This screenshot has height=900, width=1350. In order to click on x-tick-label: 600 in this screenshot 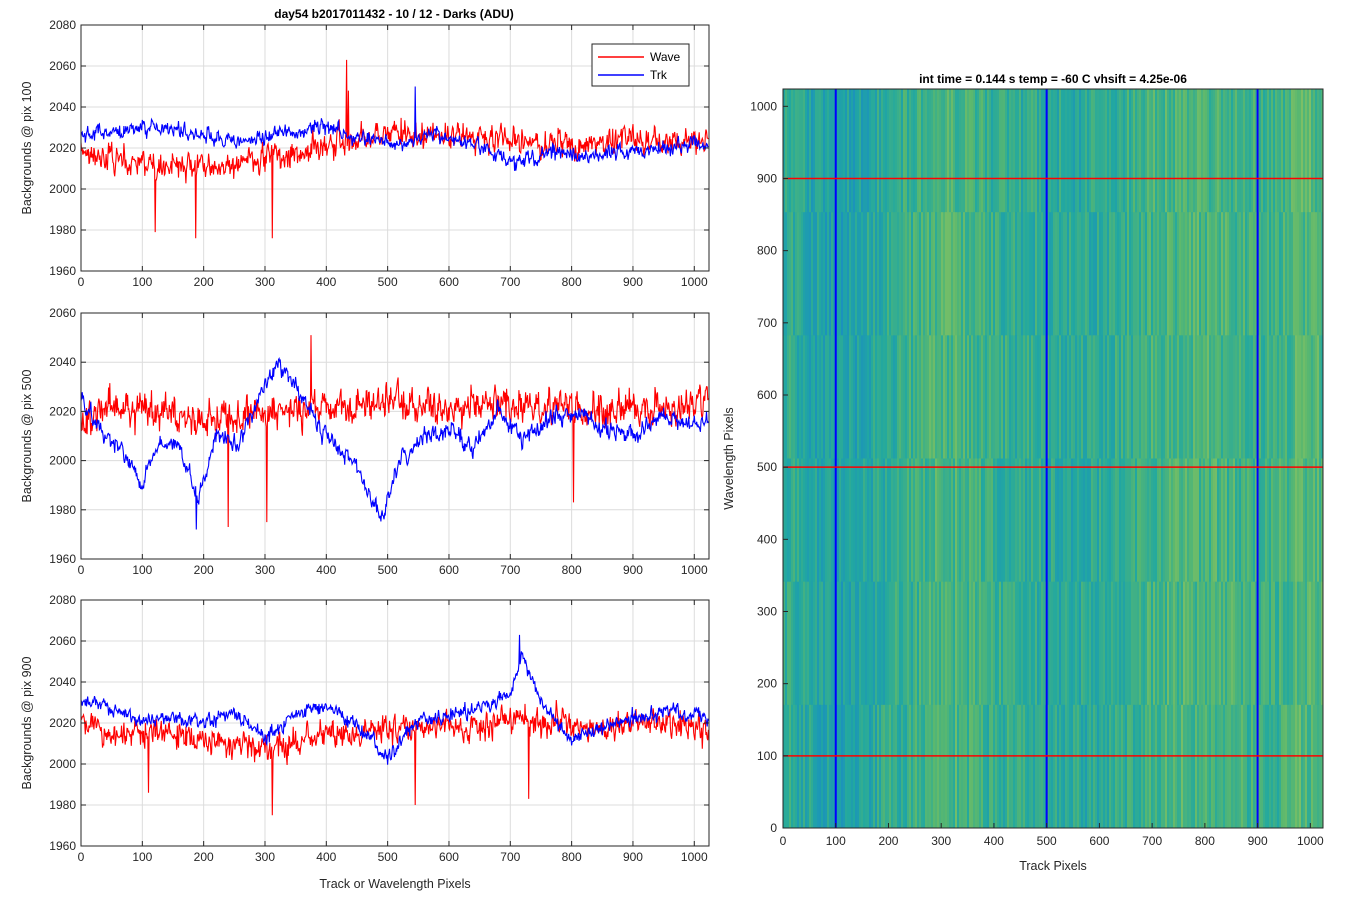, I will do `click(1099, 841)`.